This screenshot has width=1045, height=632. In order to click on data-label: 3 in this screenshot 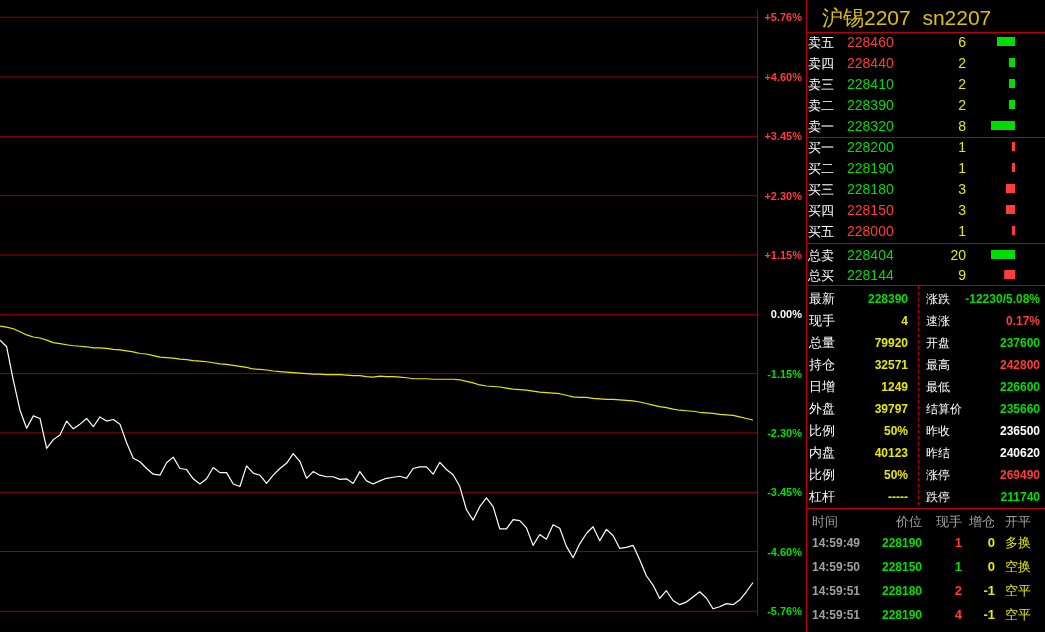, I will do `click(962, 210)`.